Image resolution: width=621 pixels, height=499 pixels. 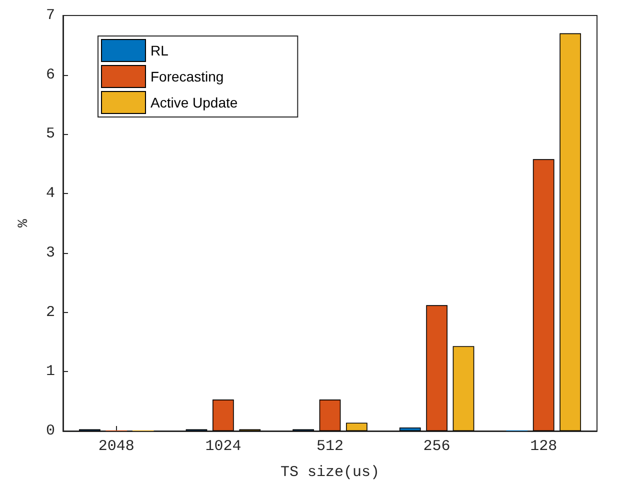 I want to click on x-tick-label: 256, so click(x=436, y=446).